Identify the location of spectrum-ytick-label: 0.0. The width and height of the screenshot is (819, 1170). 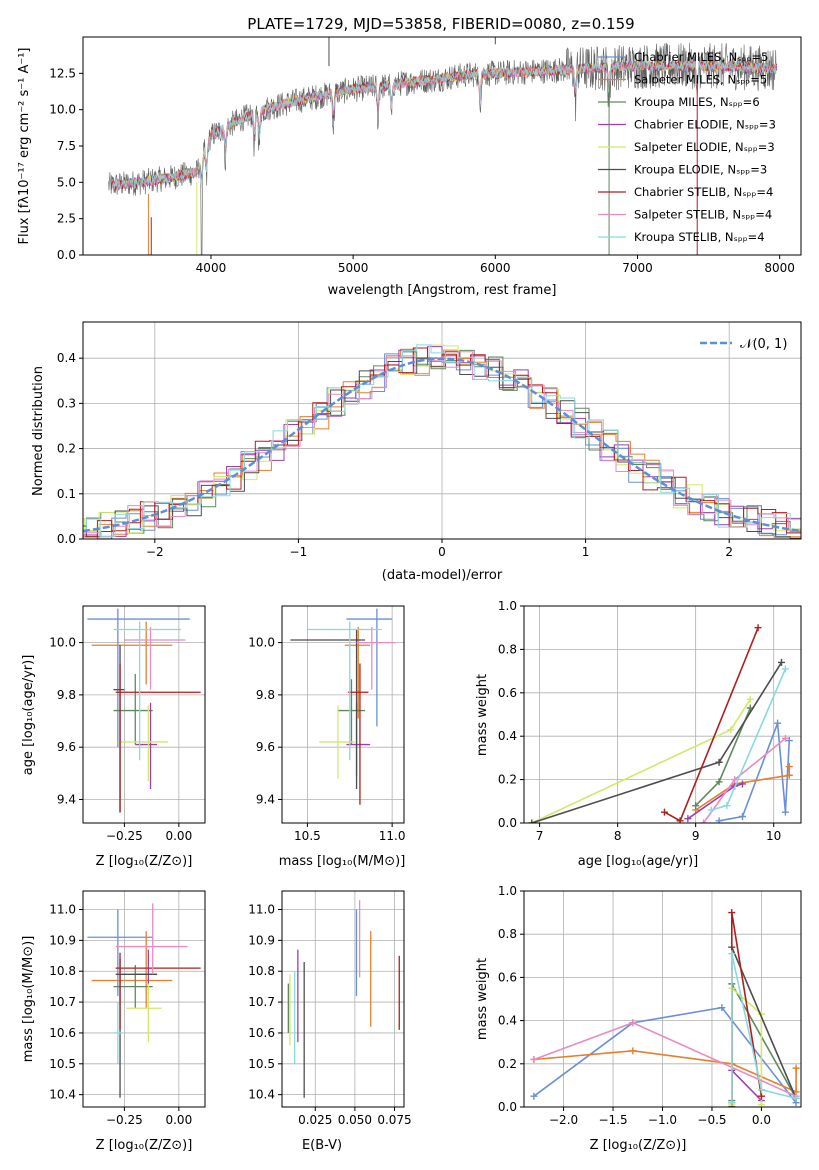
(66, 255).